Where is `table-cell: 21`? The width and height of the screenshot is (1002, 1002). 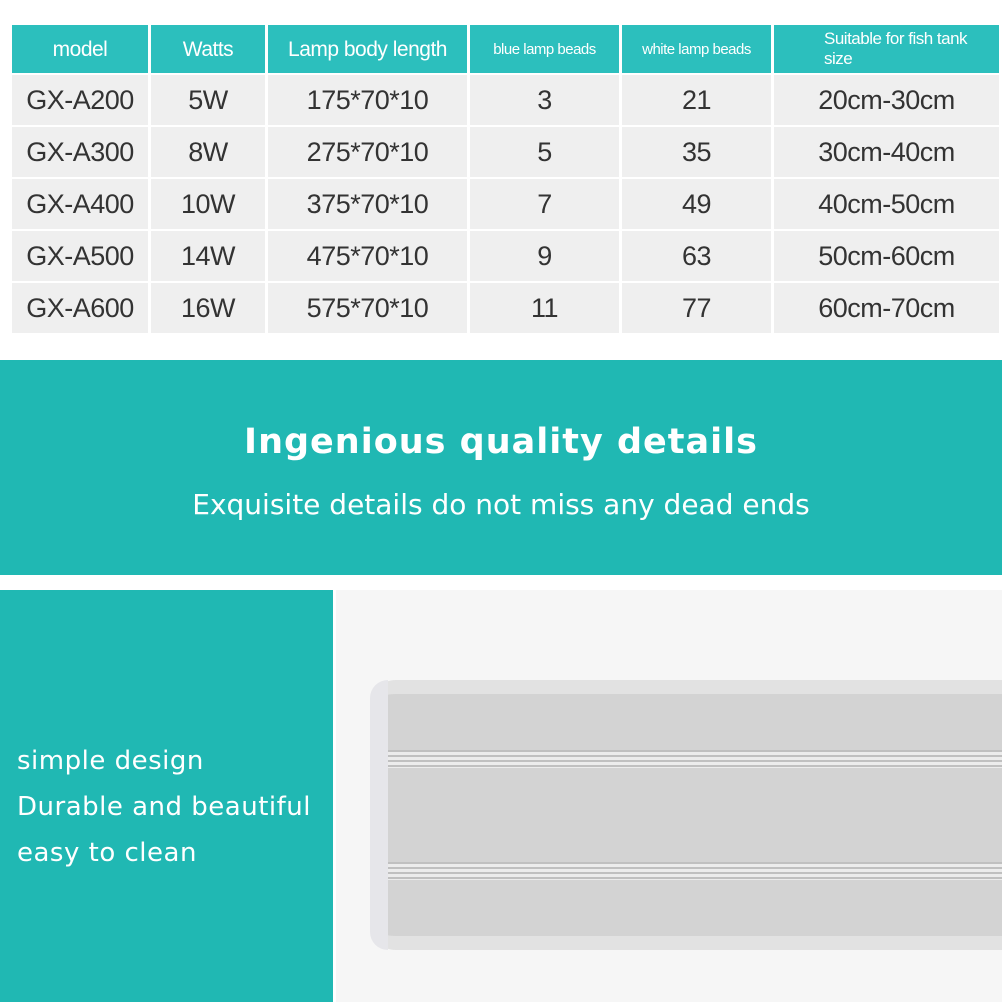
table-cell: 21 is located at coordinates (696, 100).